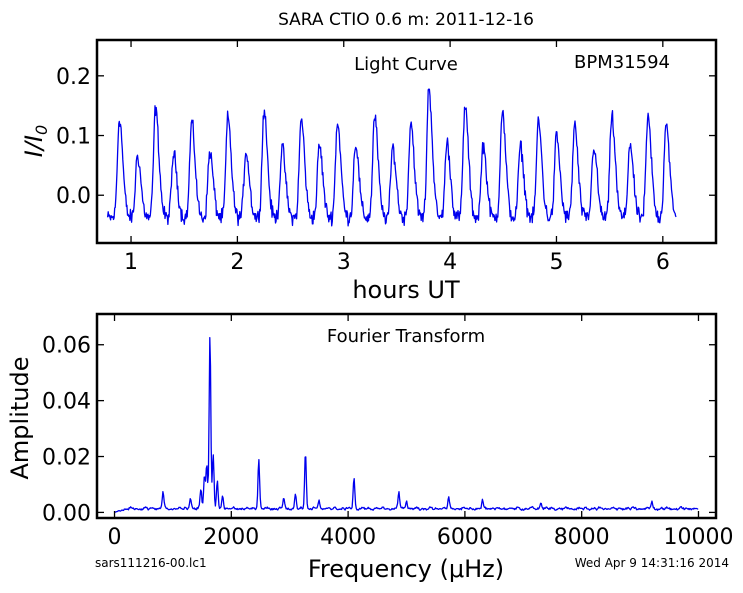 Image resolution: width=743 pixels, height=593 pixels. Describe the element at coordinates (698, 537) in the screenshot. I see `fourier-x-tick-label: 10000` at that location.